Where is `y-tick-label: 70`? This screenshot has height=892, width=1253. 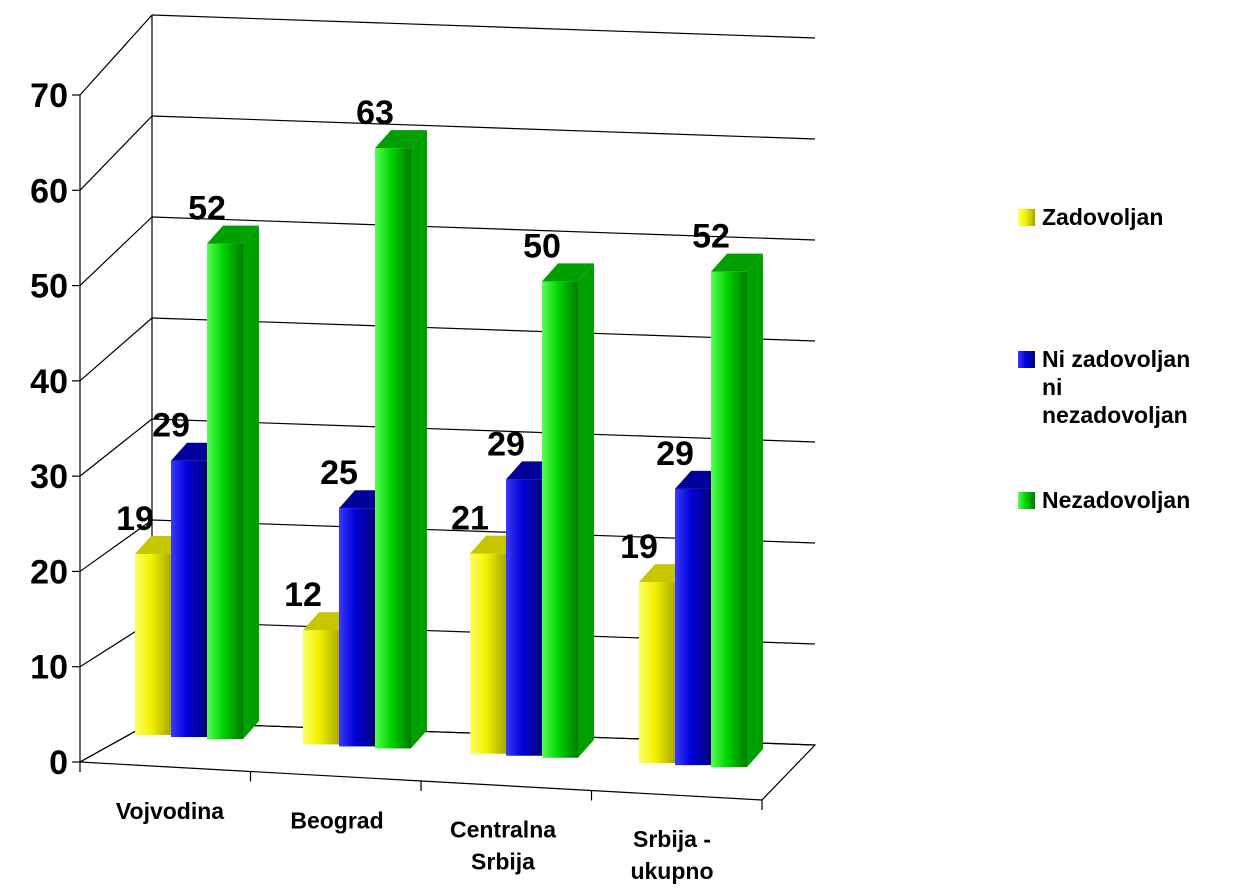 y-tick-label: 70 is located at coordinates (49, 96).